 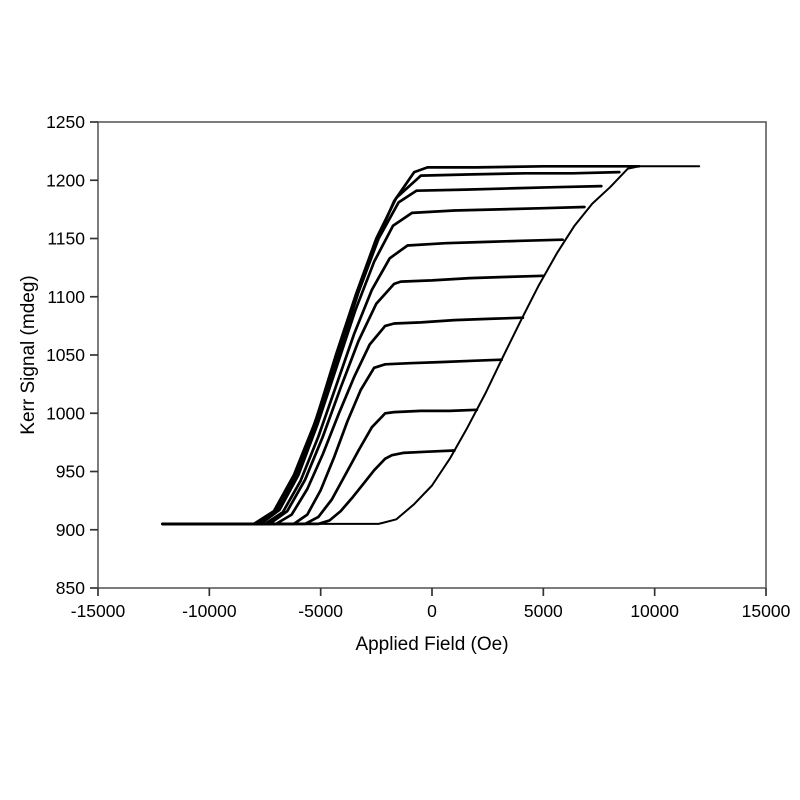 What do you see at coordinates (65, 180) in the screenshot?
I see `y-tick-label: 1200` at bounding box center [65, 180].